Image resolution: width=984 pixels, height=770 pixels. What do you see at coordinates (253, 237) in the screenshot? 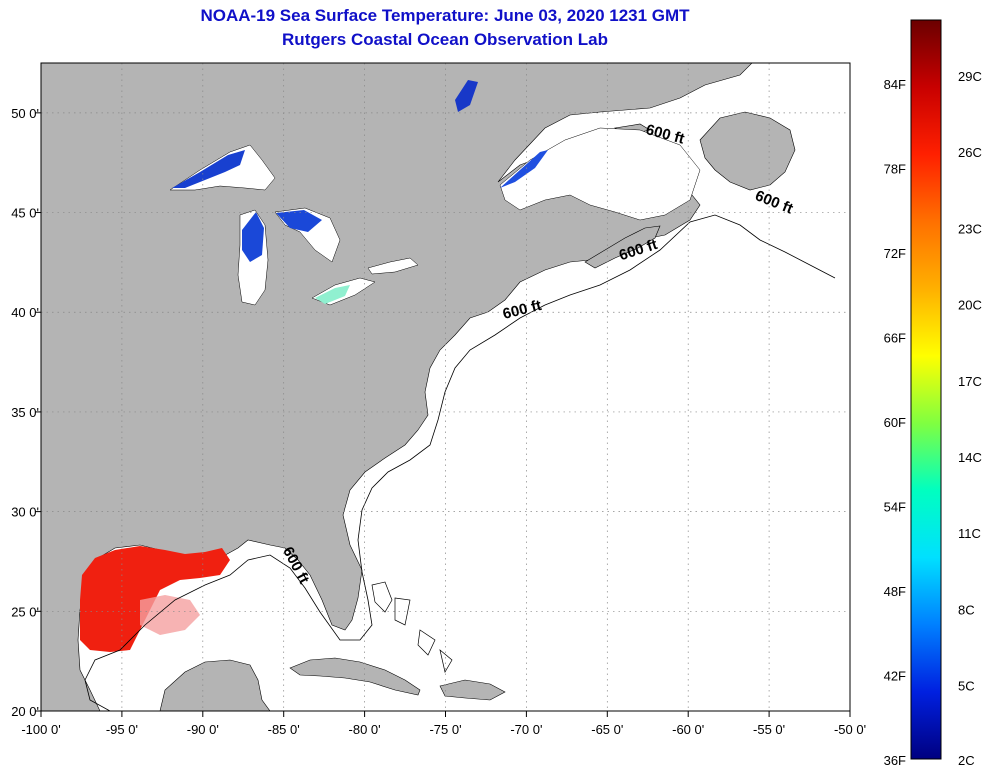
I see `sst-lake-michigan` at bounding box center [253, 237].